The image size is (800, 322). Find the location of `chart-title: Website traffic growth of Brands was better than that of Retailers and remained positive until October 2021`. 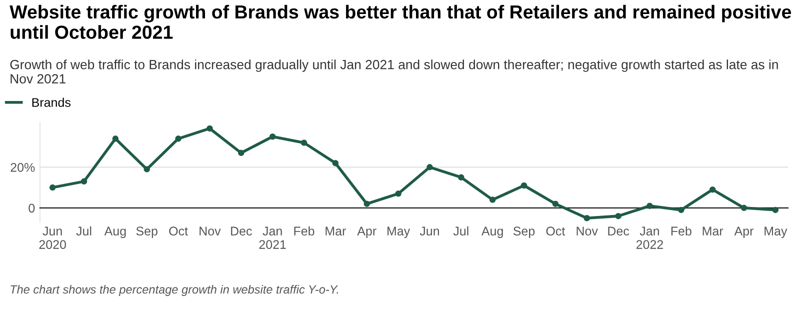

chart-title: Website traffic growth of Brands was better than that of Retailers and remained positive until October 2021 is located at coordinates (401, 21).